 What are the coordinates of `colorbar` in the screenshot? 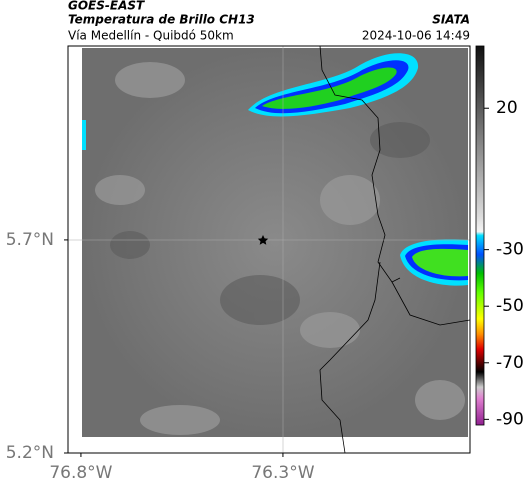 It's located at (480, 235).